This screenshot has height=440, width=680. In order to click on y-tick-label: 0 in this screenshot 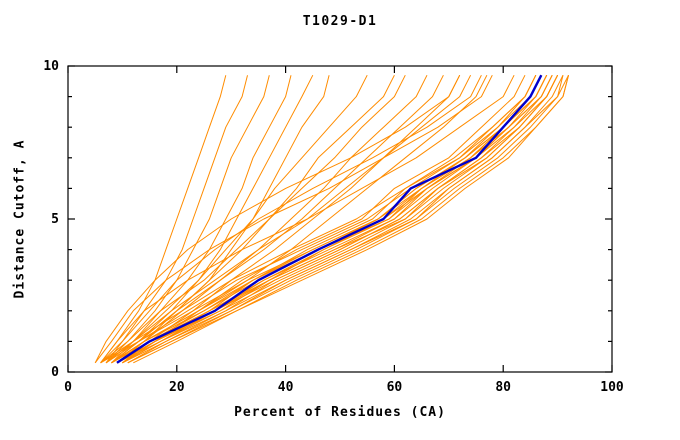, I will do `click(55, 372)`.